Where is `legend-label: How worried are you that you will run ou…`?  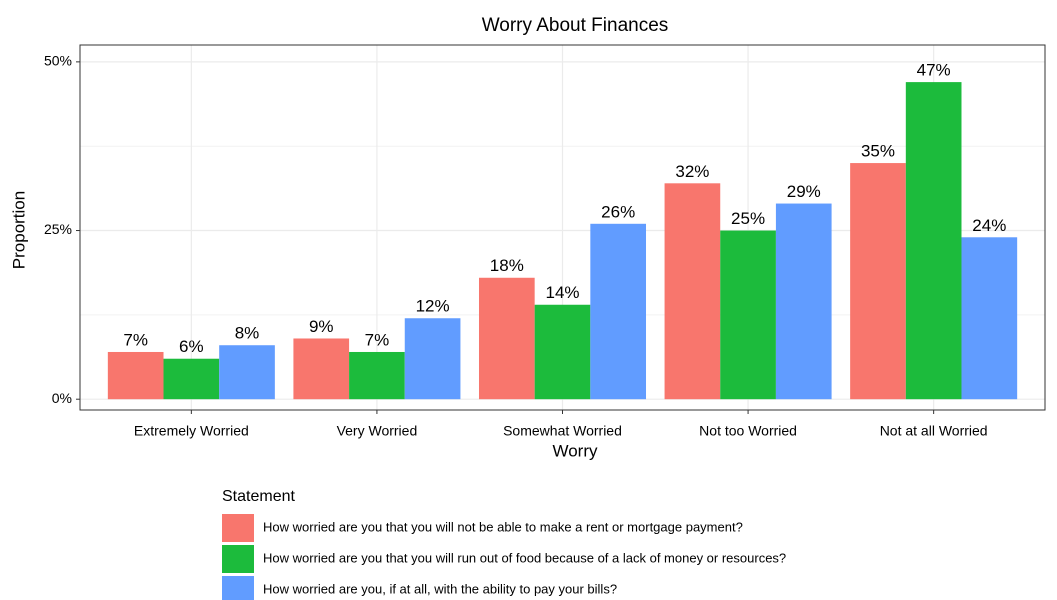
legend-label: How worried are you that you will run ou… is located at coordinates (524, 557).